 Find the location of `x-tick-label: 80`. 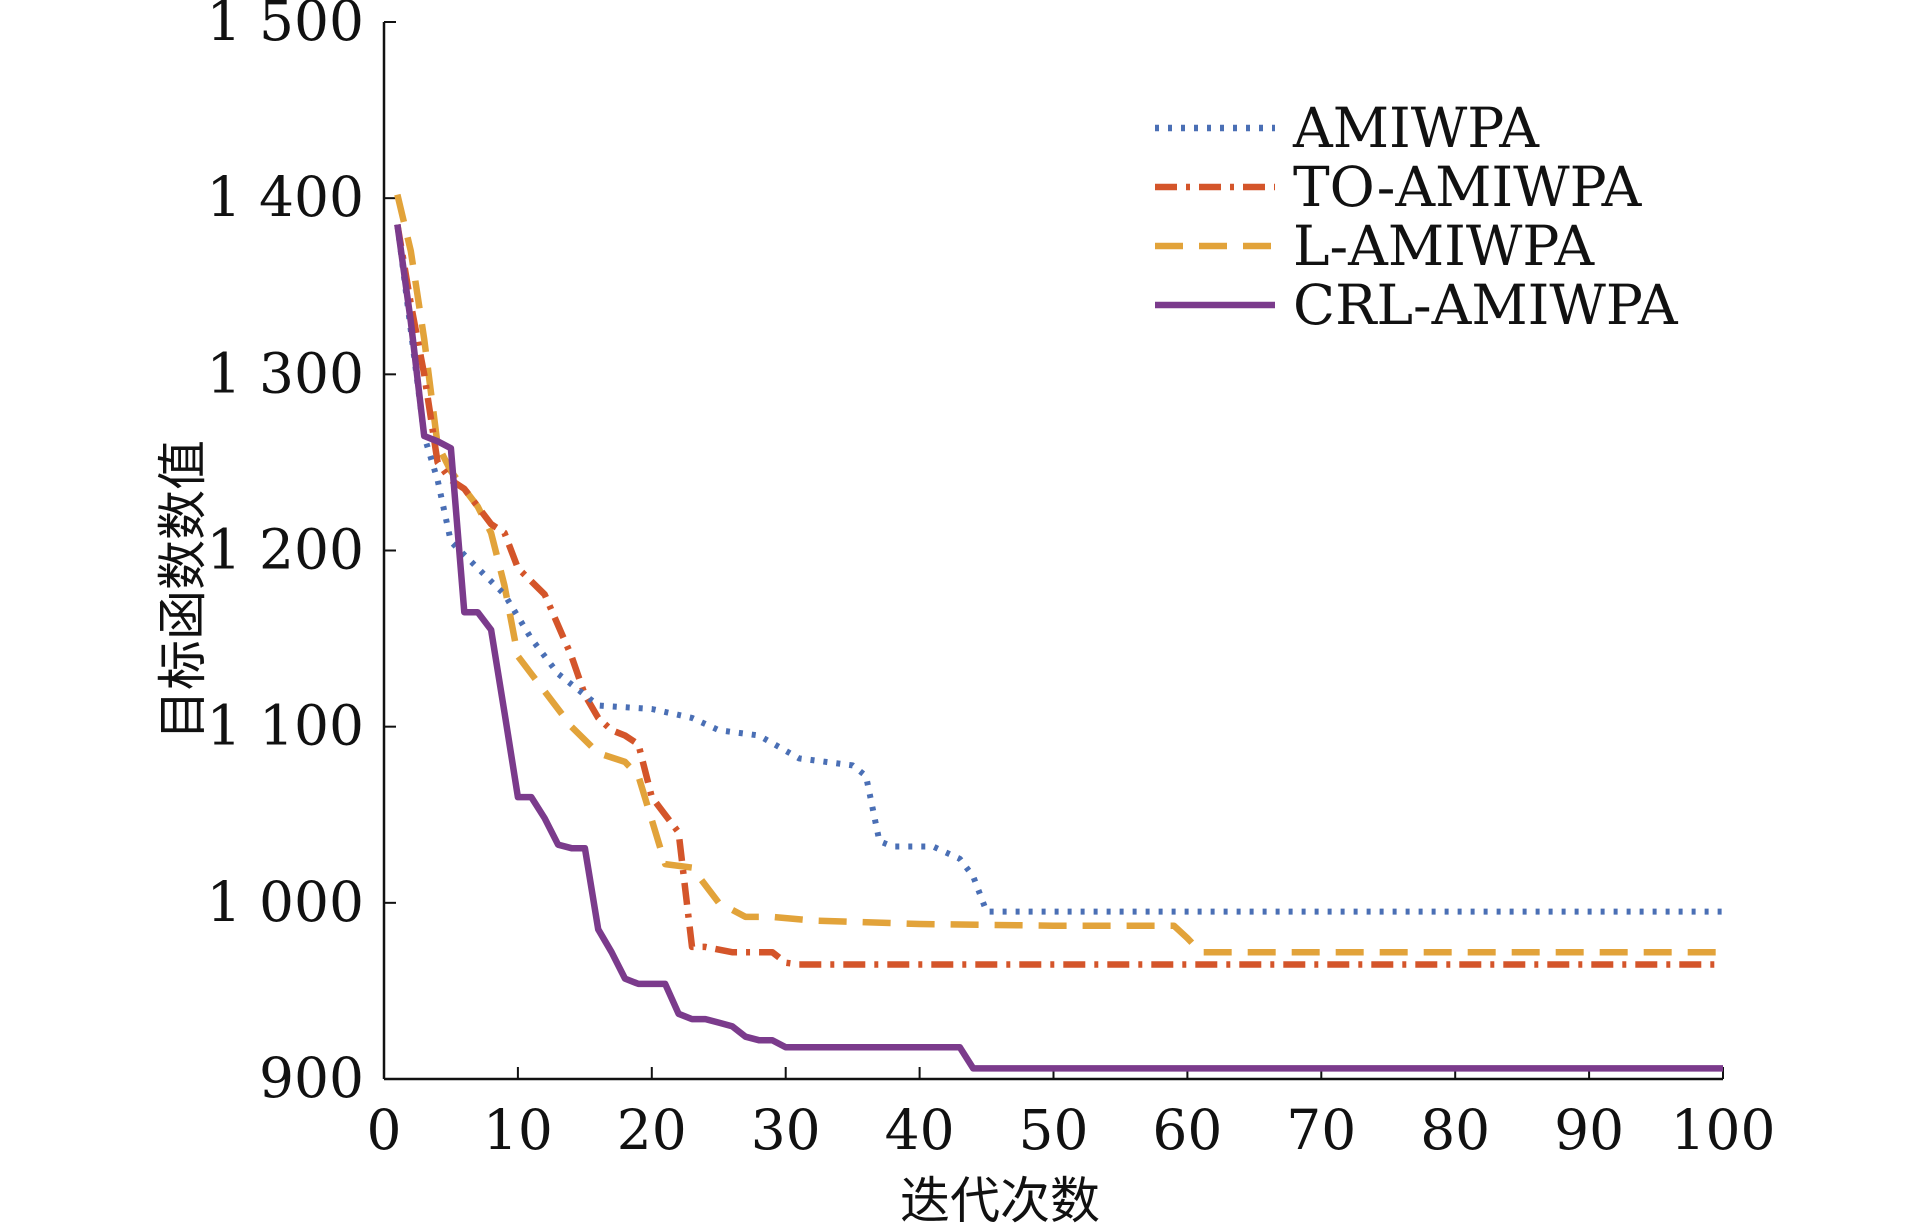

x-tick-label: 80 is located at coordinates (1455, 1130).